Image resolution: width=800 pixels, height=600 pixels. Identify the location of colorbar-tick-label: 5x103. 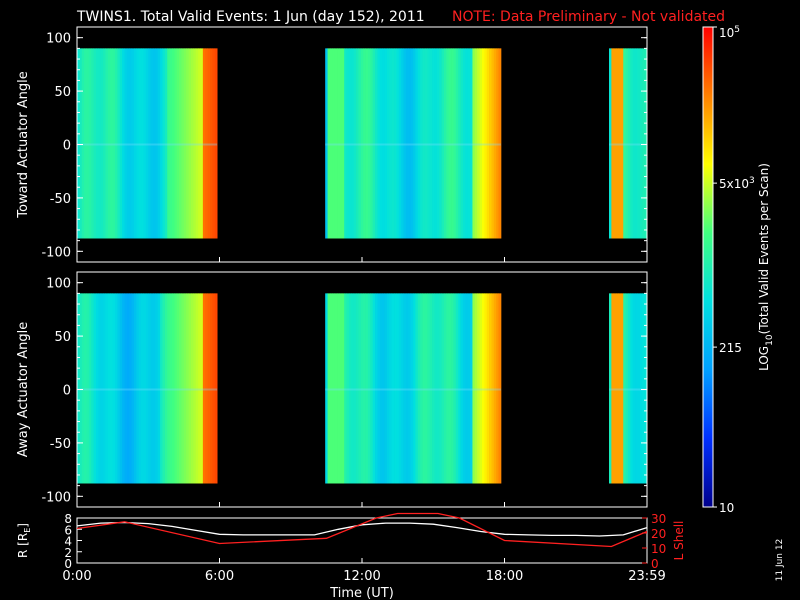
(737, 183).